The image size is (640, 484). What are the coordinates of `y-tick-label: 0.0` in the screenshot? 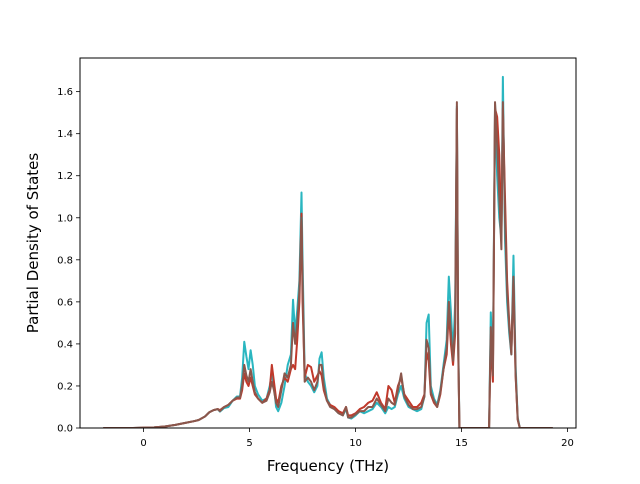 It's located at (65, 429).